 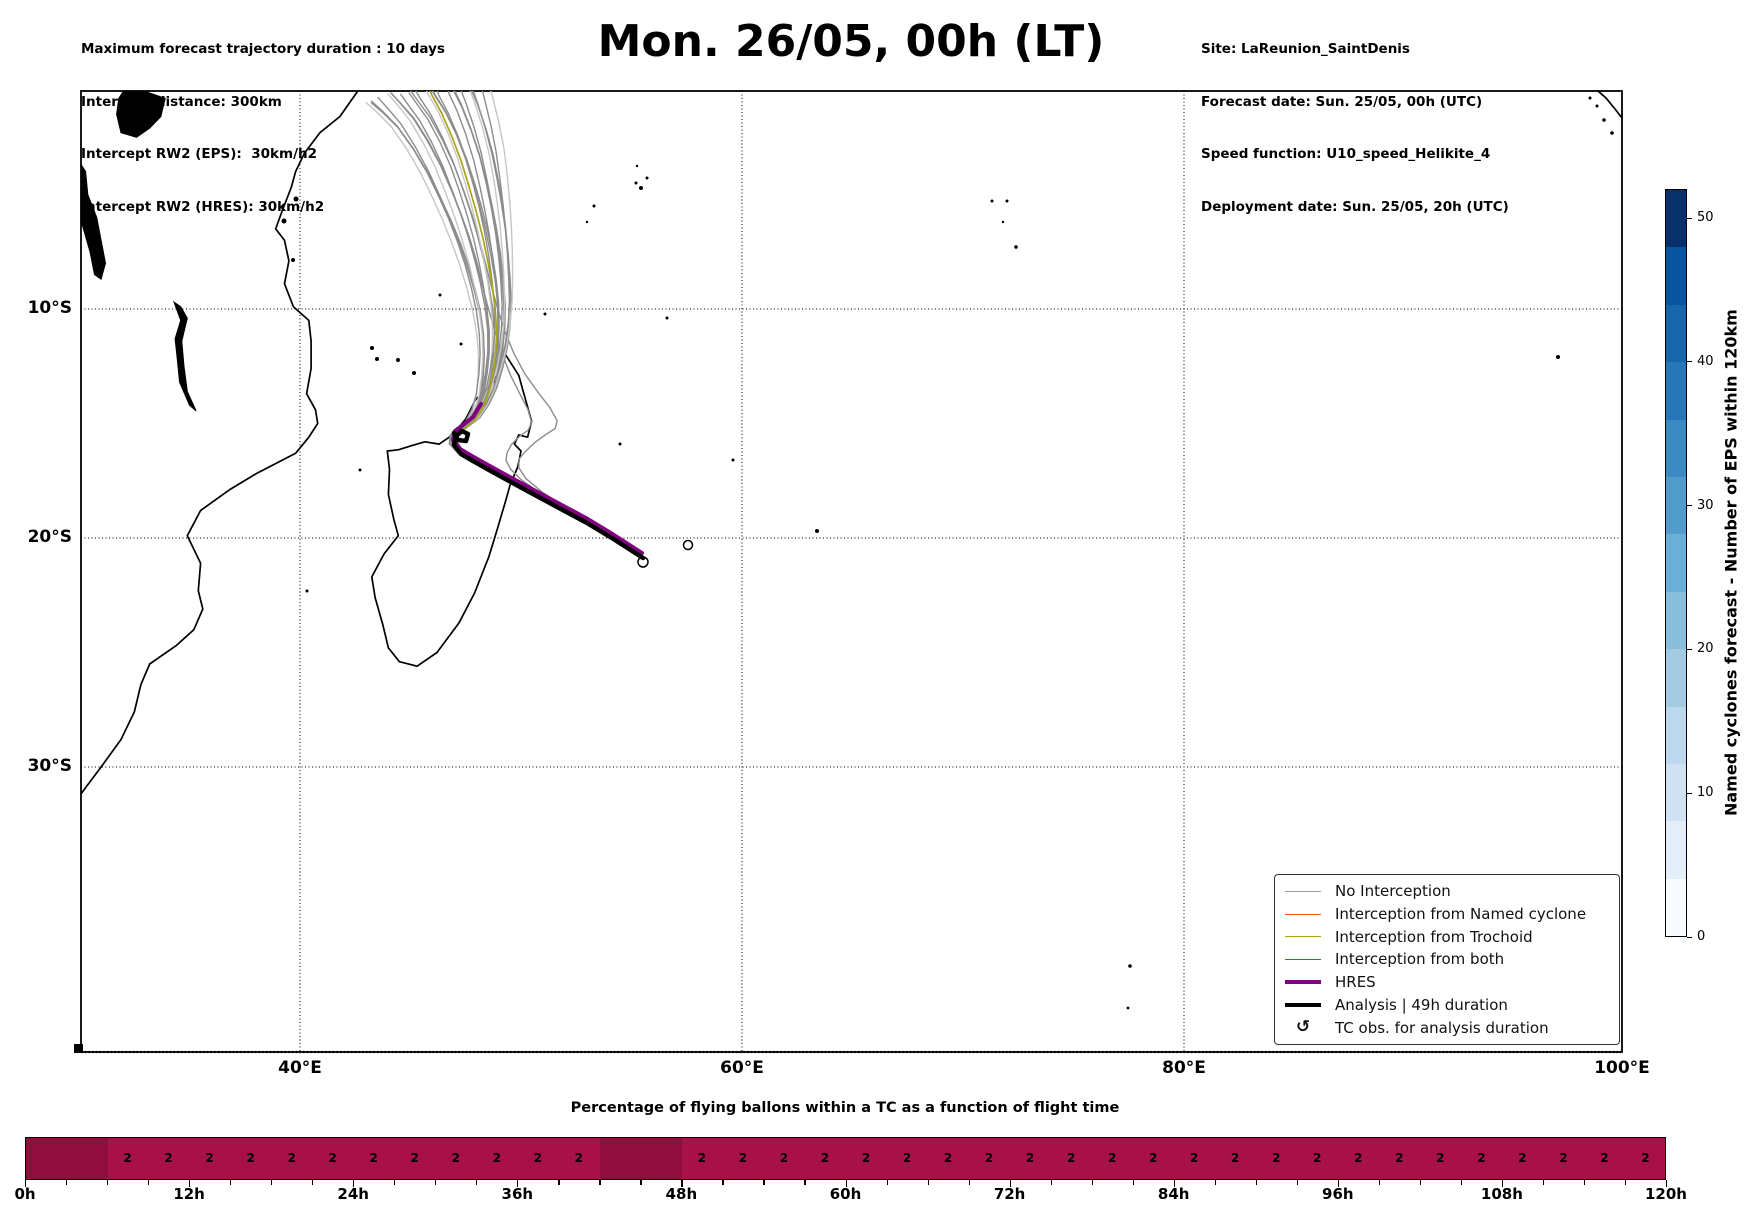 I want to click on balloon-percentage-bar, so click(x=845, y=1158).